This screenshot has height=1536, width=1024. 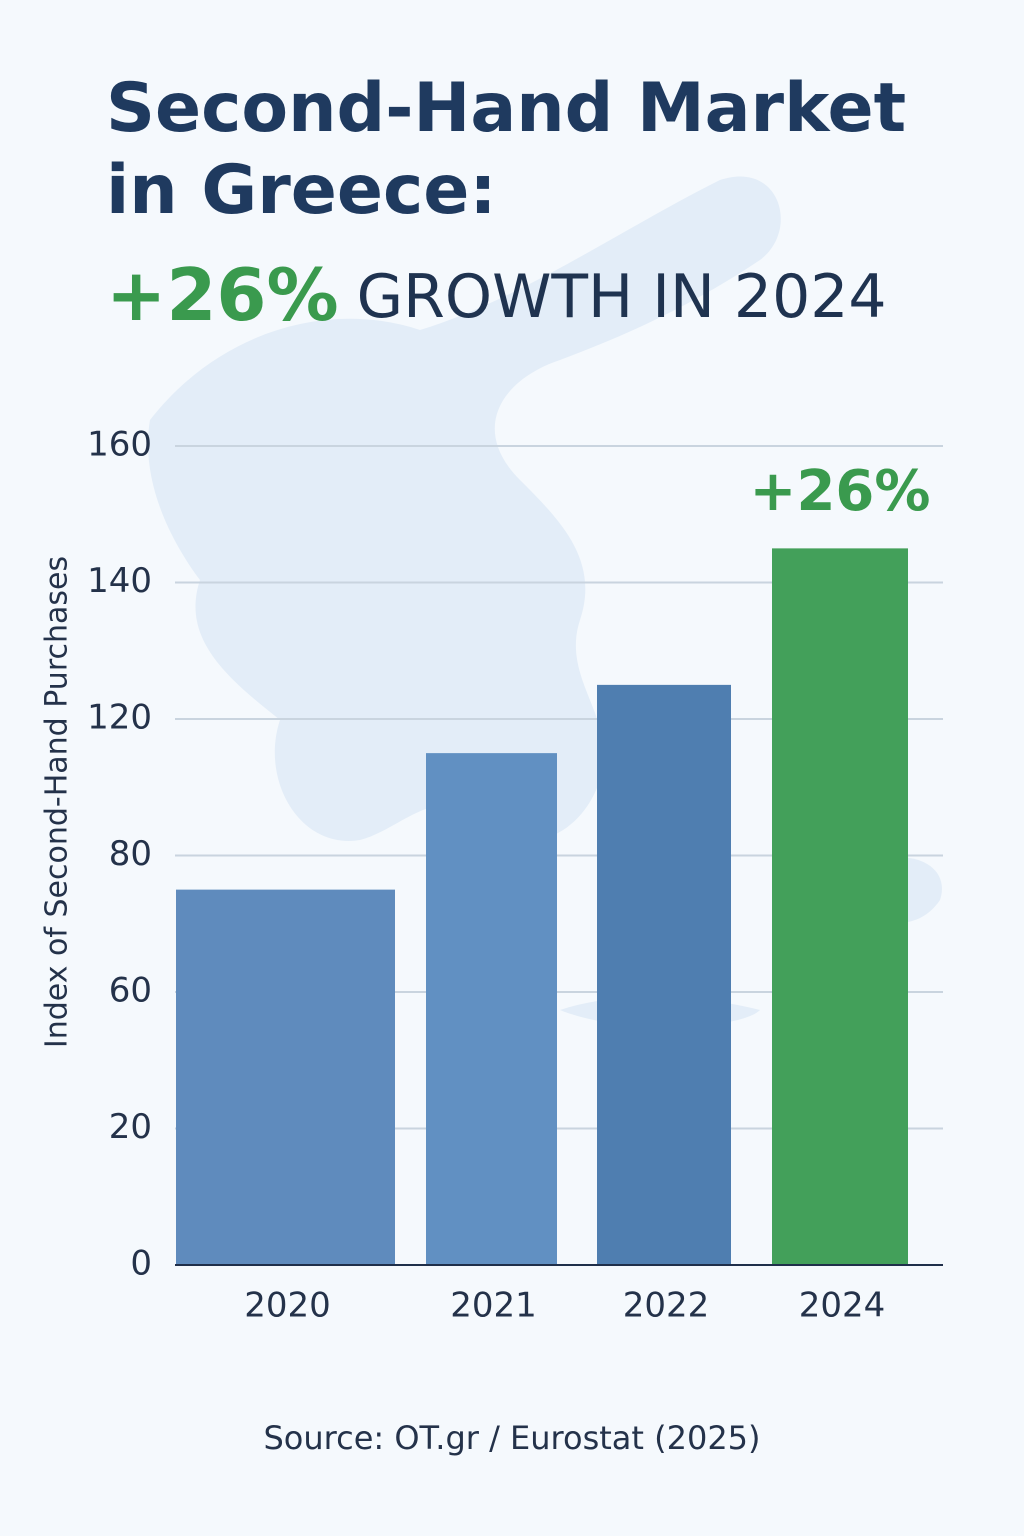 What do you see at coordinates (119, 718) in the screenshot?
I see `y-tick-label: 120` at bounding box center [119, 718].